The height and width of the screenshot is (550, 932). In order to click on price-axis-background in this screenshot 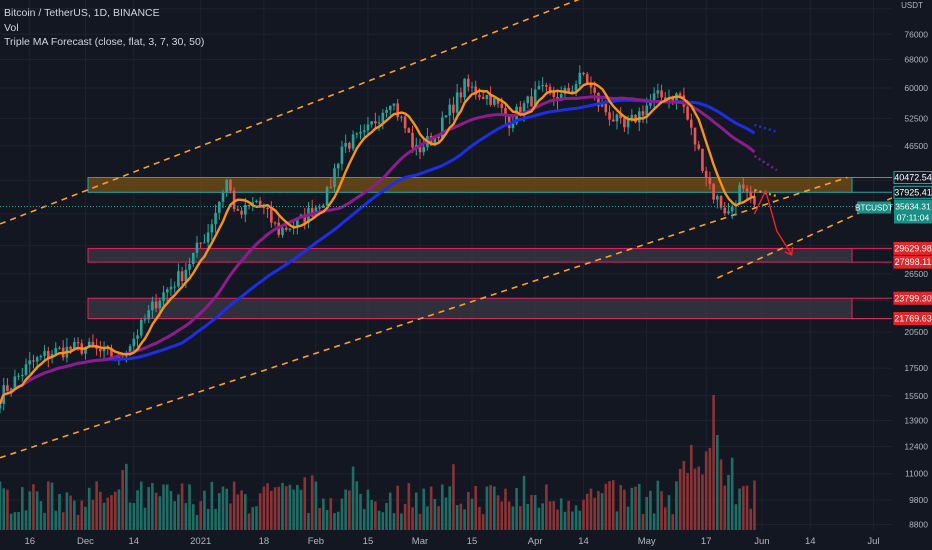, I will do `click(912, 275)`.